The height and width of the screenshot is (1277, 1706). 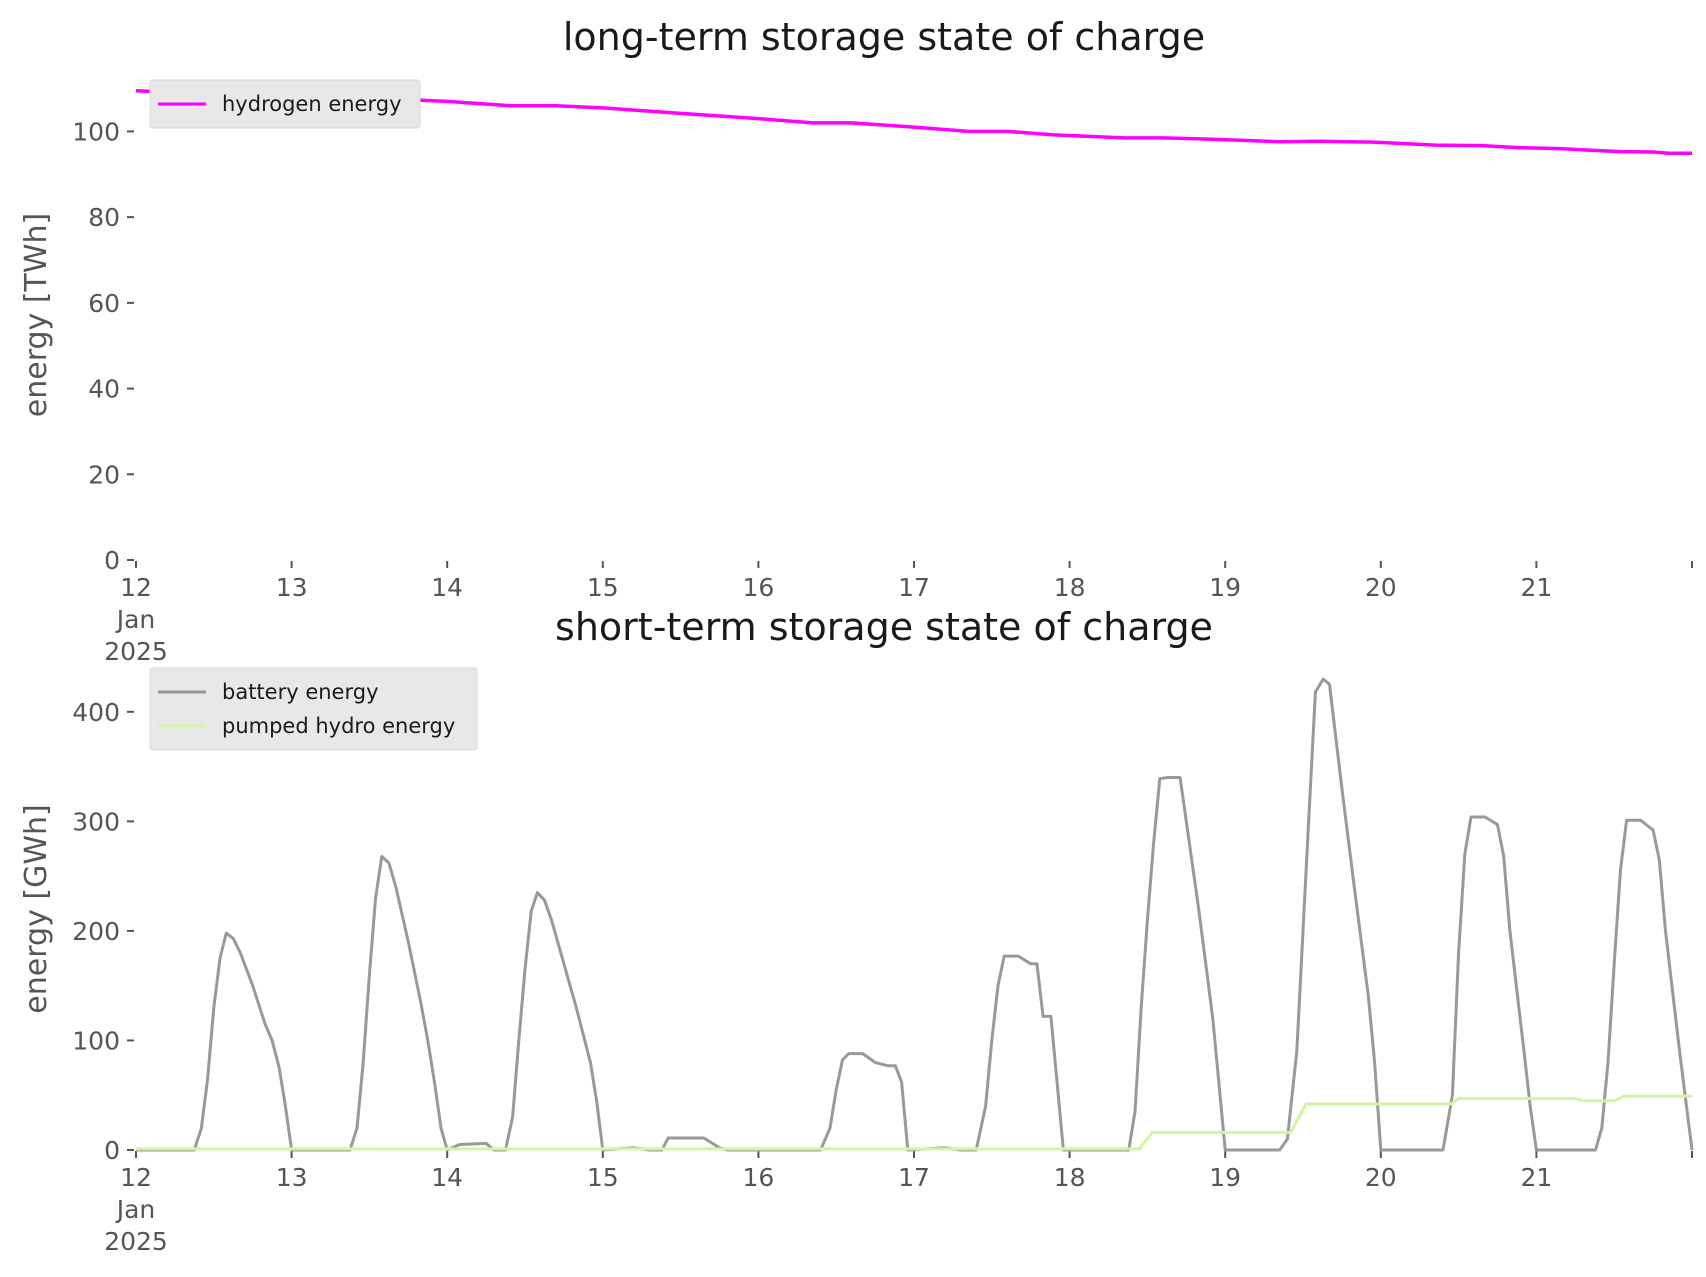 I want to click on legend-label: pumped hydro energy, so click(x=338, y=726).